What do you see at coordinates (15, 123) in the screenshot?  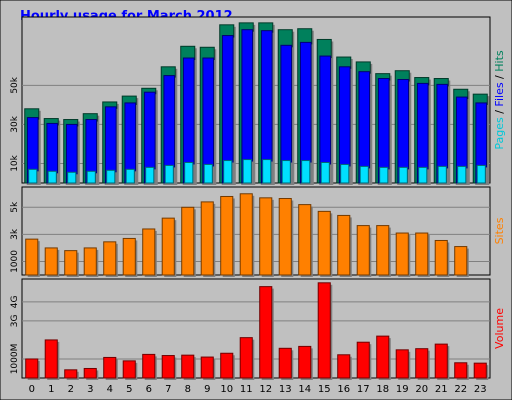 I see `y-tick-label: 30k` at bounding box center [15, 123].